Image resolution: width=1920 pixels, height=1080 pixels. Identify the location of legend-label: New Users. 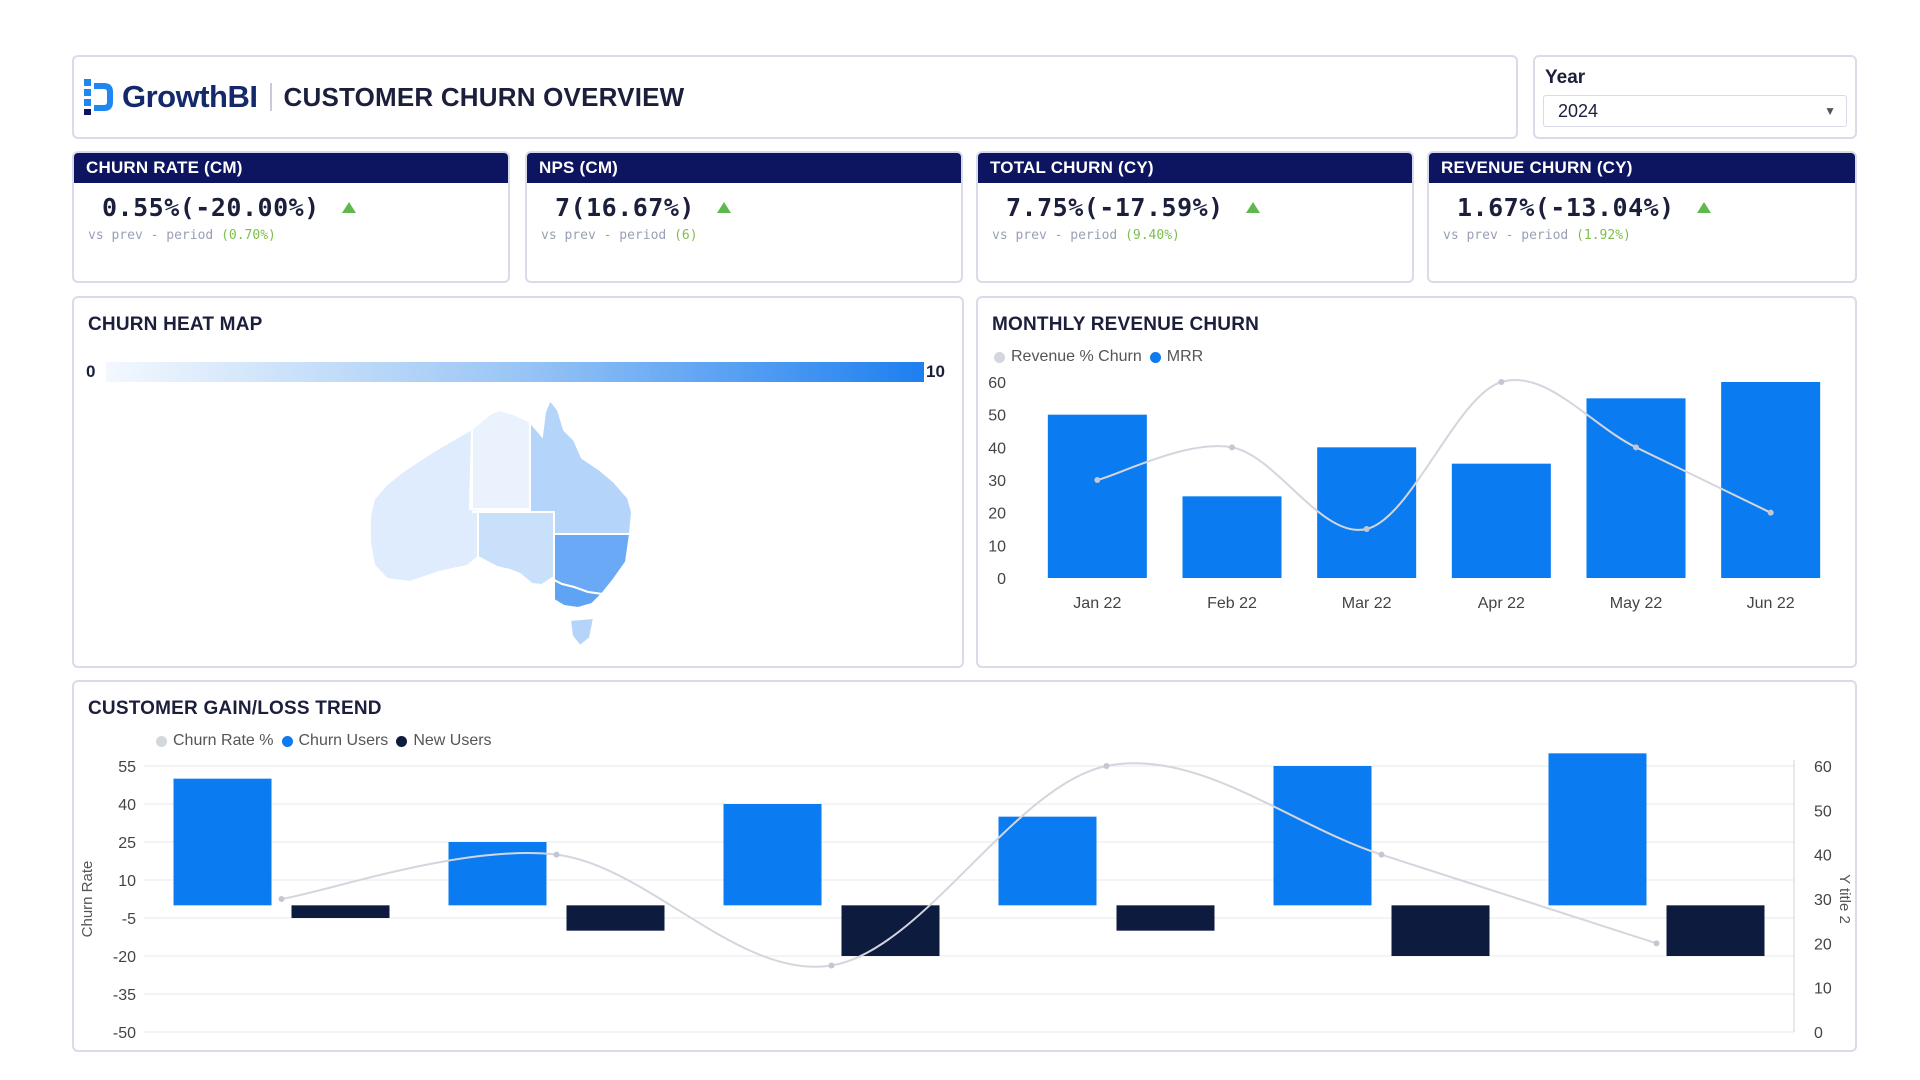
(452, 740).